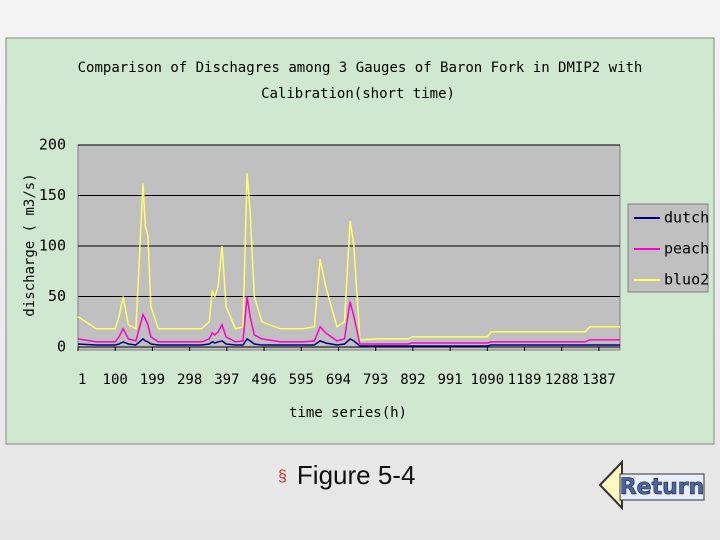  Describe the element at coordinates (57, 296) in the screenshot. I see `y-tick-label: 50` at that location.